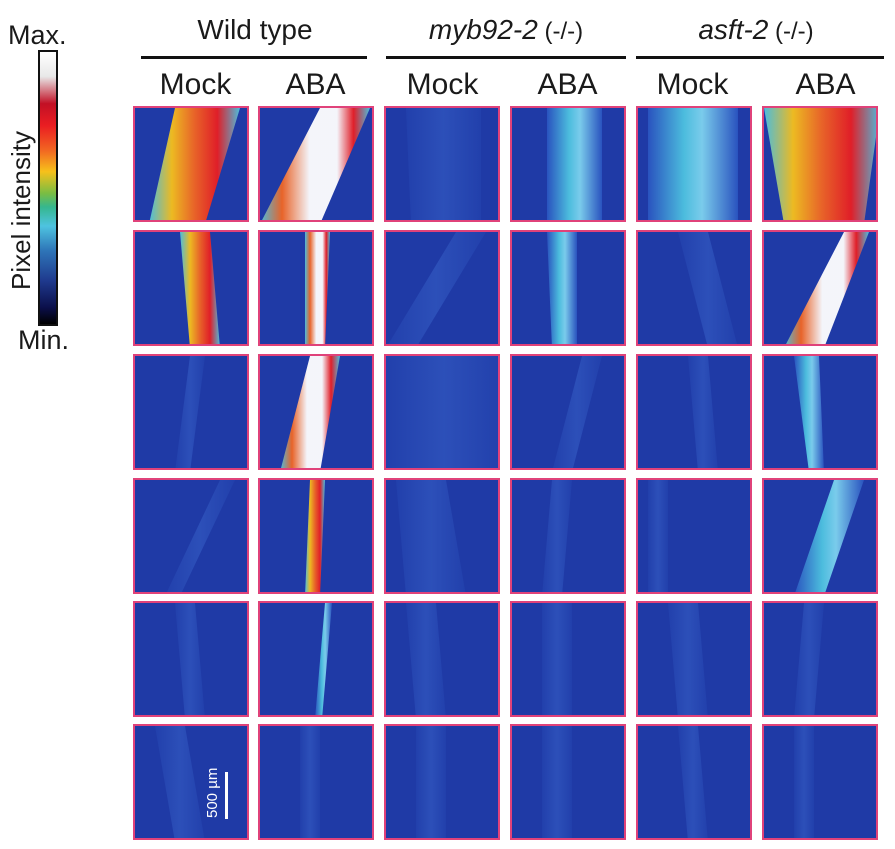  Describe the element at coordinates (21, 210) in the screenshot. I see `pixel-intensity-label: Pixel intensity` at that location.